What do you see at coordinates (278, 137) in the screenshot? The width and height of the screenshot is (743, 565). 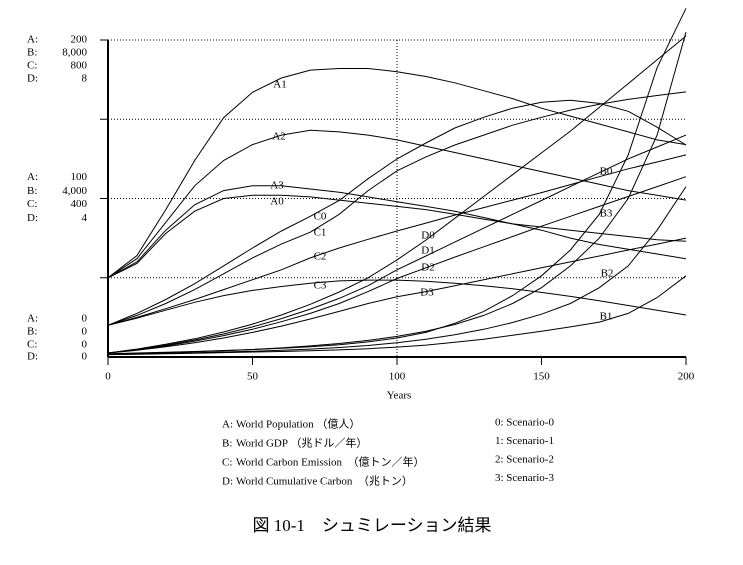 I see `curve-label: A2` at bounding box center [278, 137].